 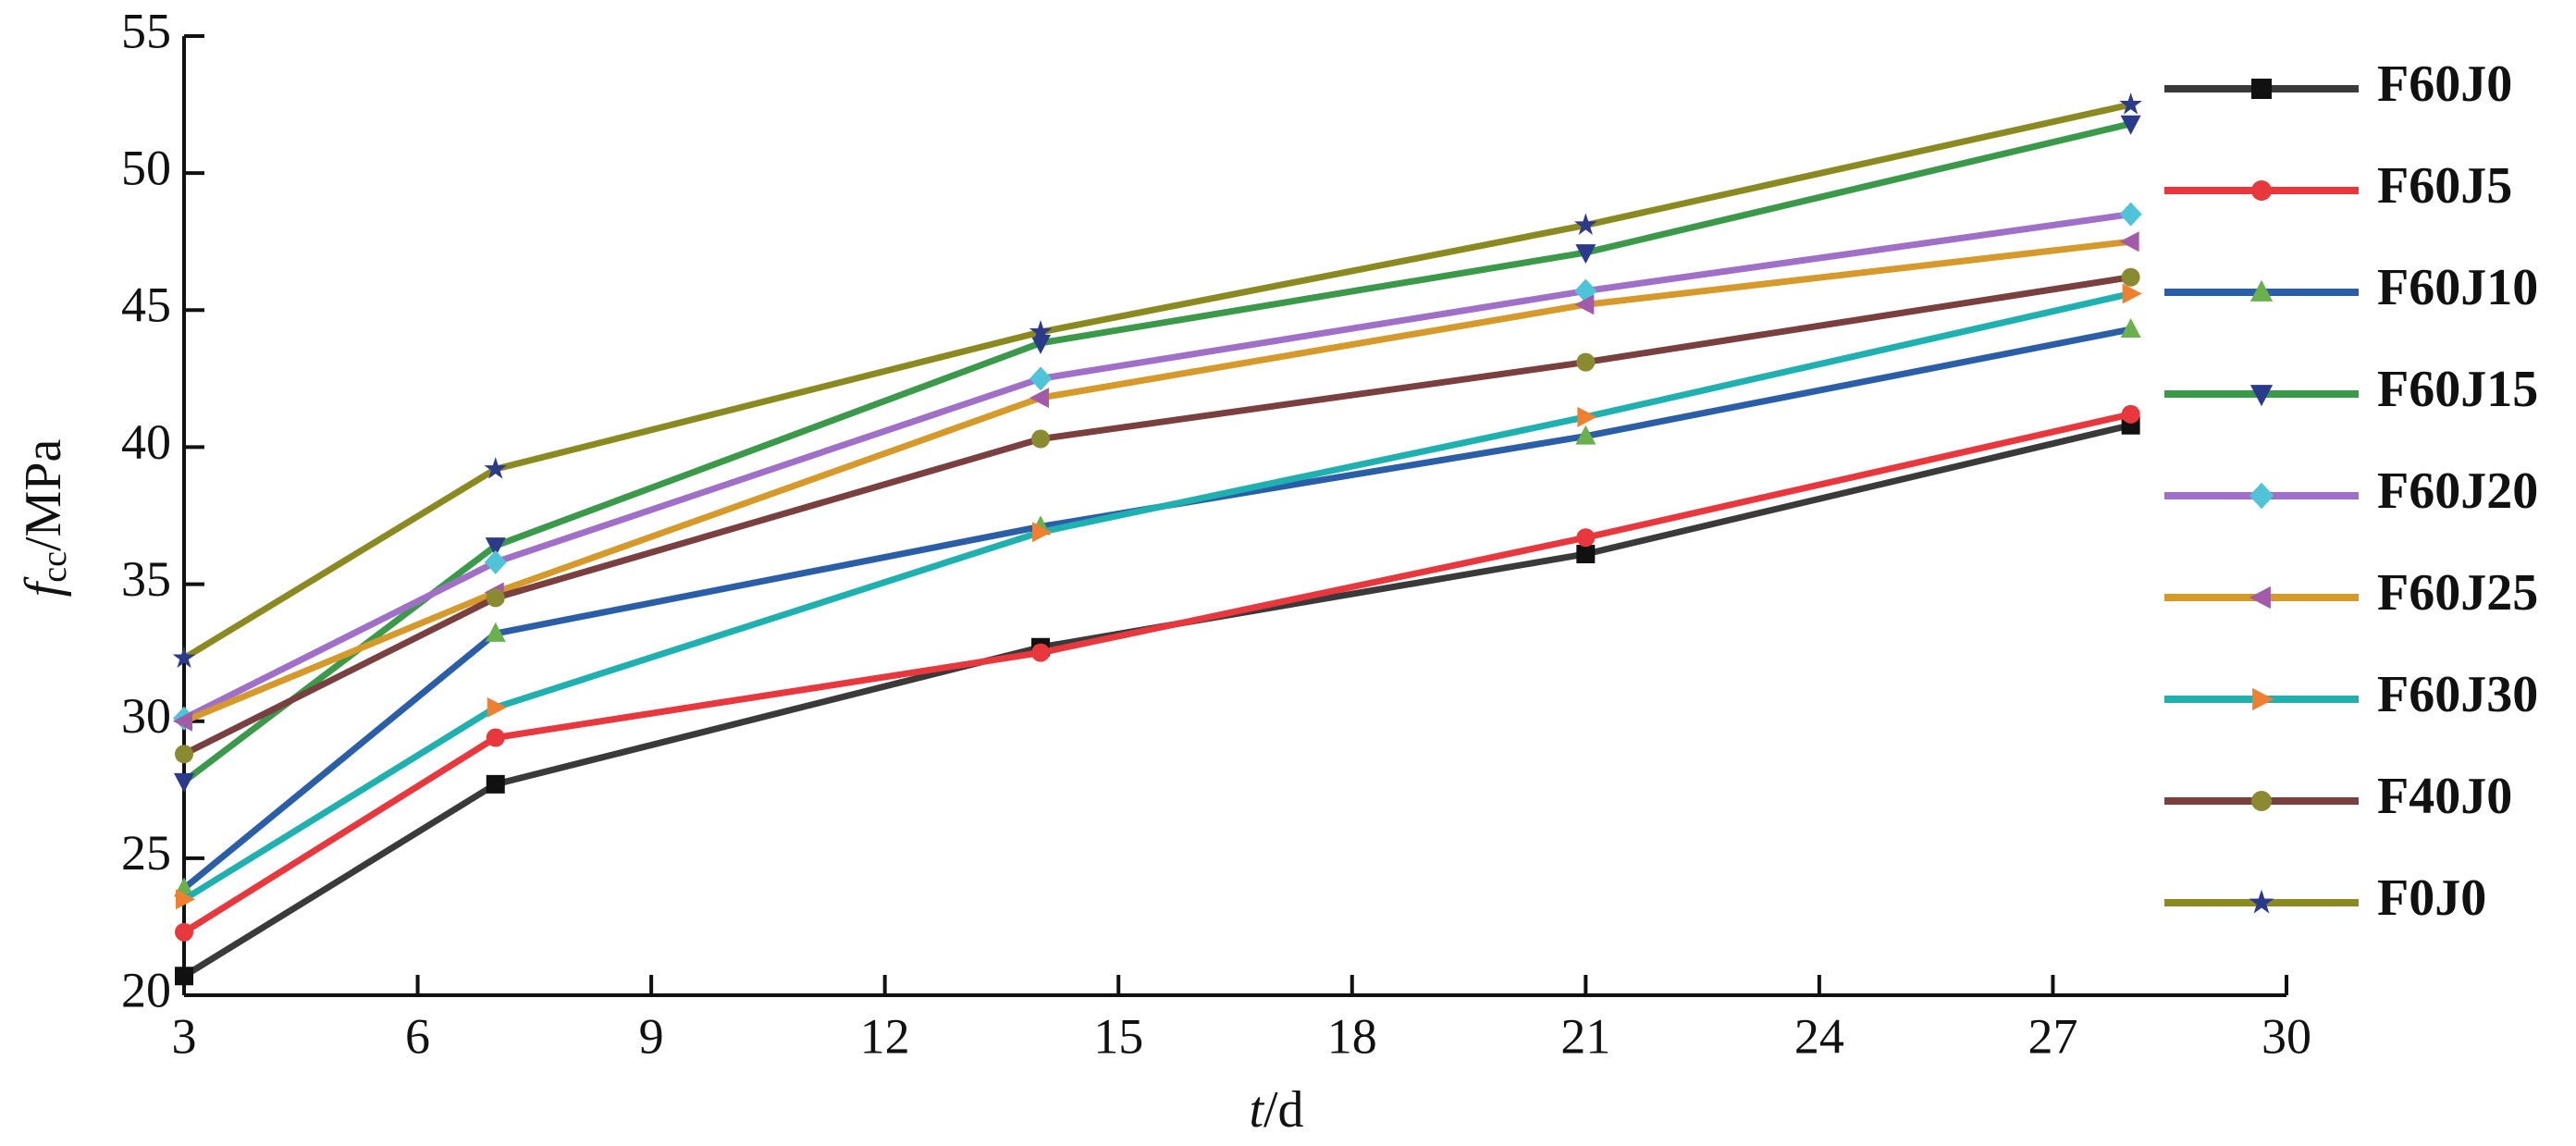 What do you see at coordinates (2457, 389) in the screenshot?
I see `legend-label: F60J15` at bounding box center [2457, 389].